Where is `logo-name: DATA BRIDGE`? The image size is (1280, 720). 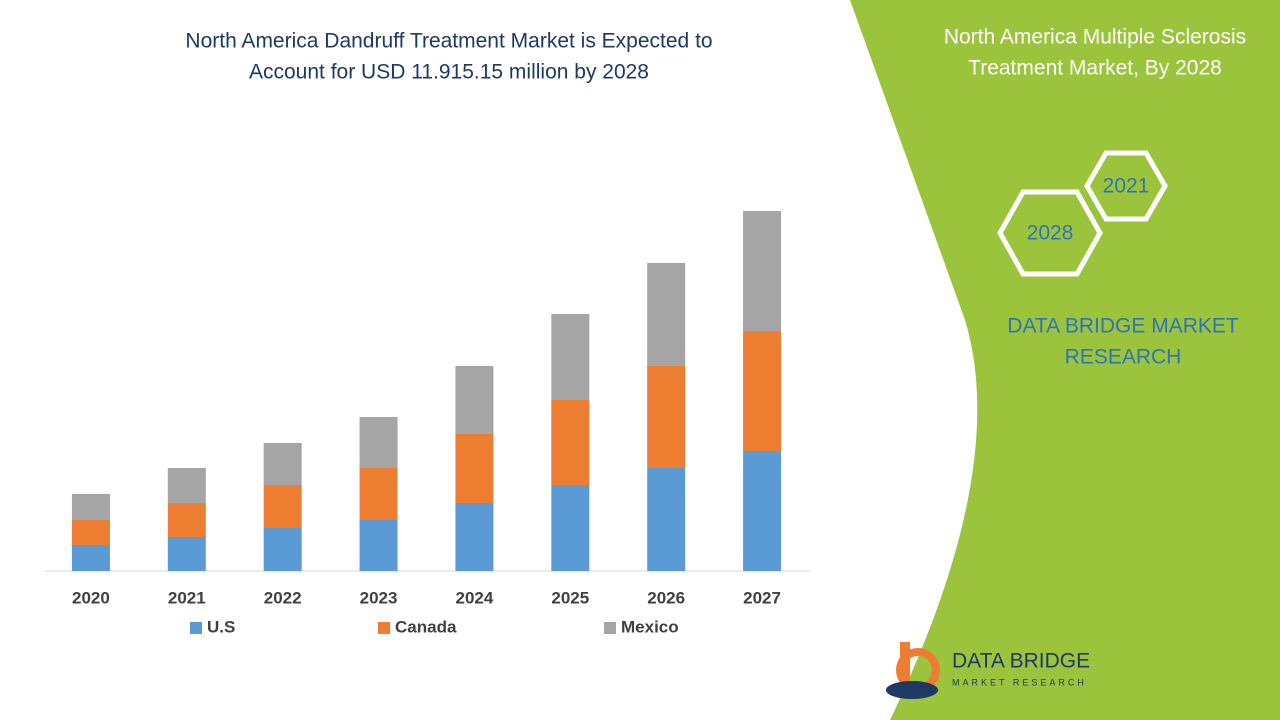 logo-name: DATA BRIDGE is located at coordinates (1021, 661).